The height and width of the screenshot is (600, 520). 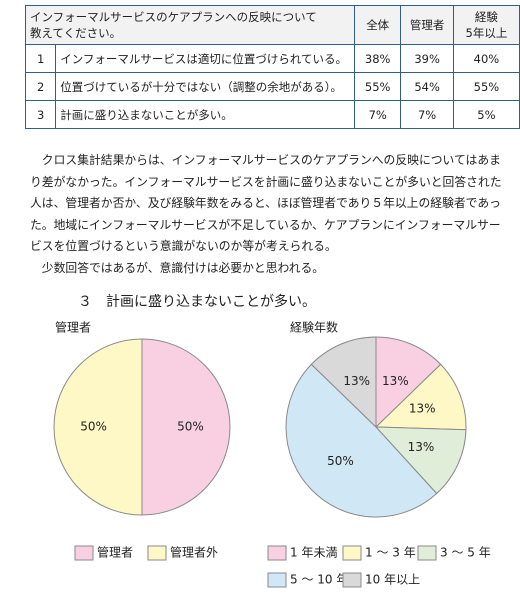 What do you see at coordinates (486, 58) in the screenshot?
I see `table-cell: 40%` at bounding box center [486, 58].